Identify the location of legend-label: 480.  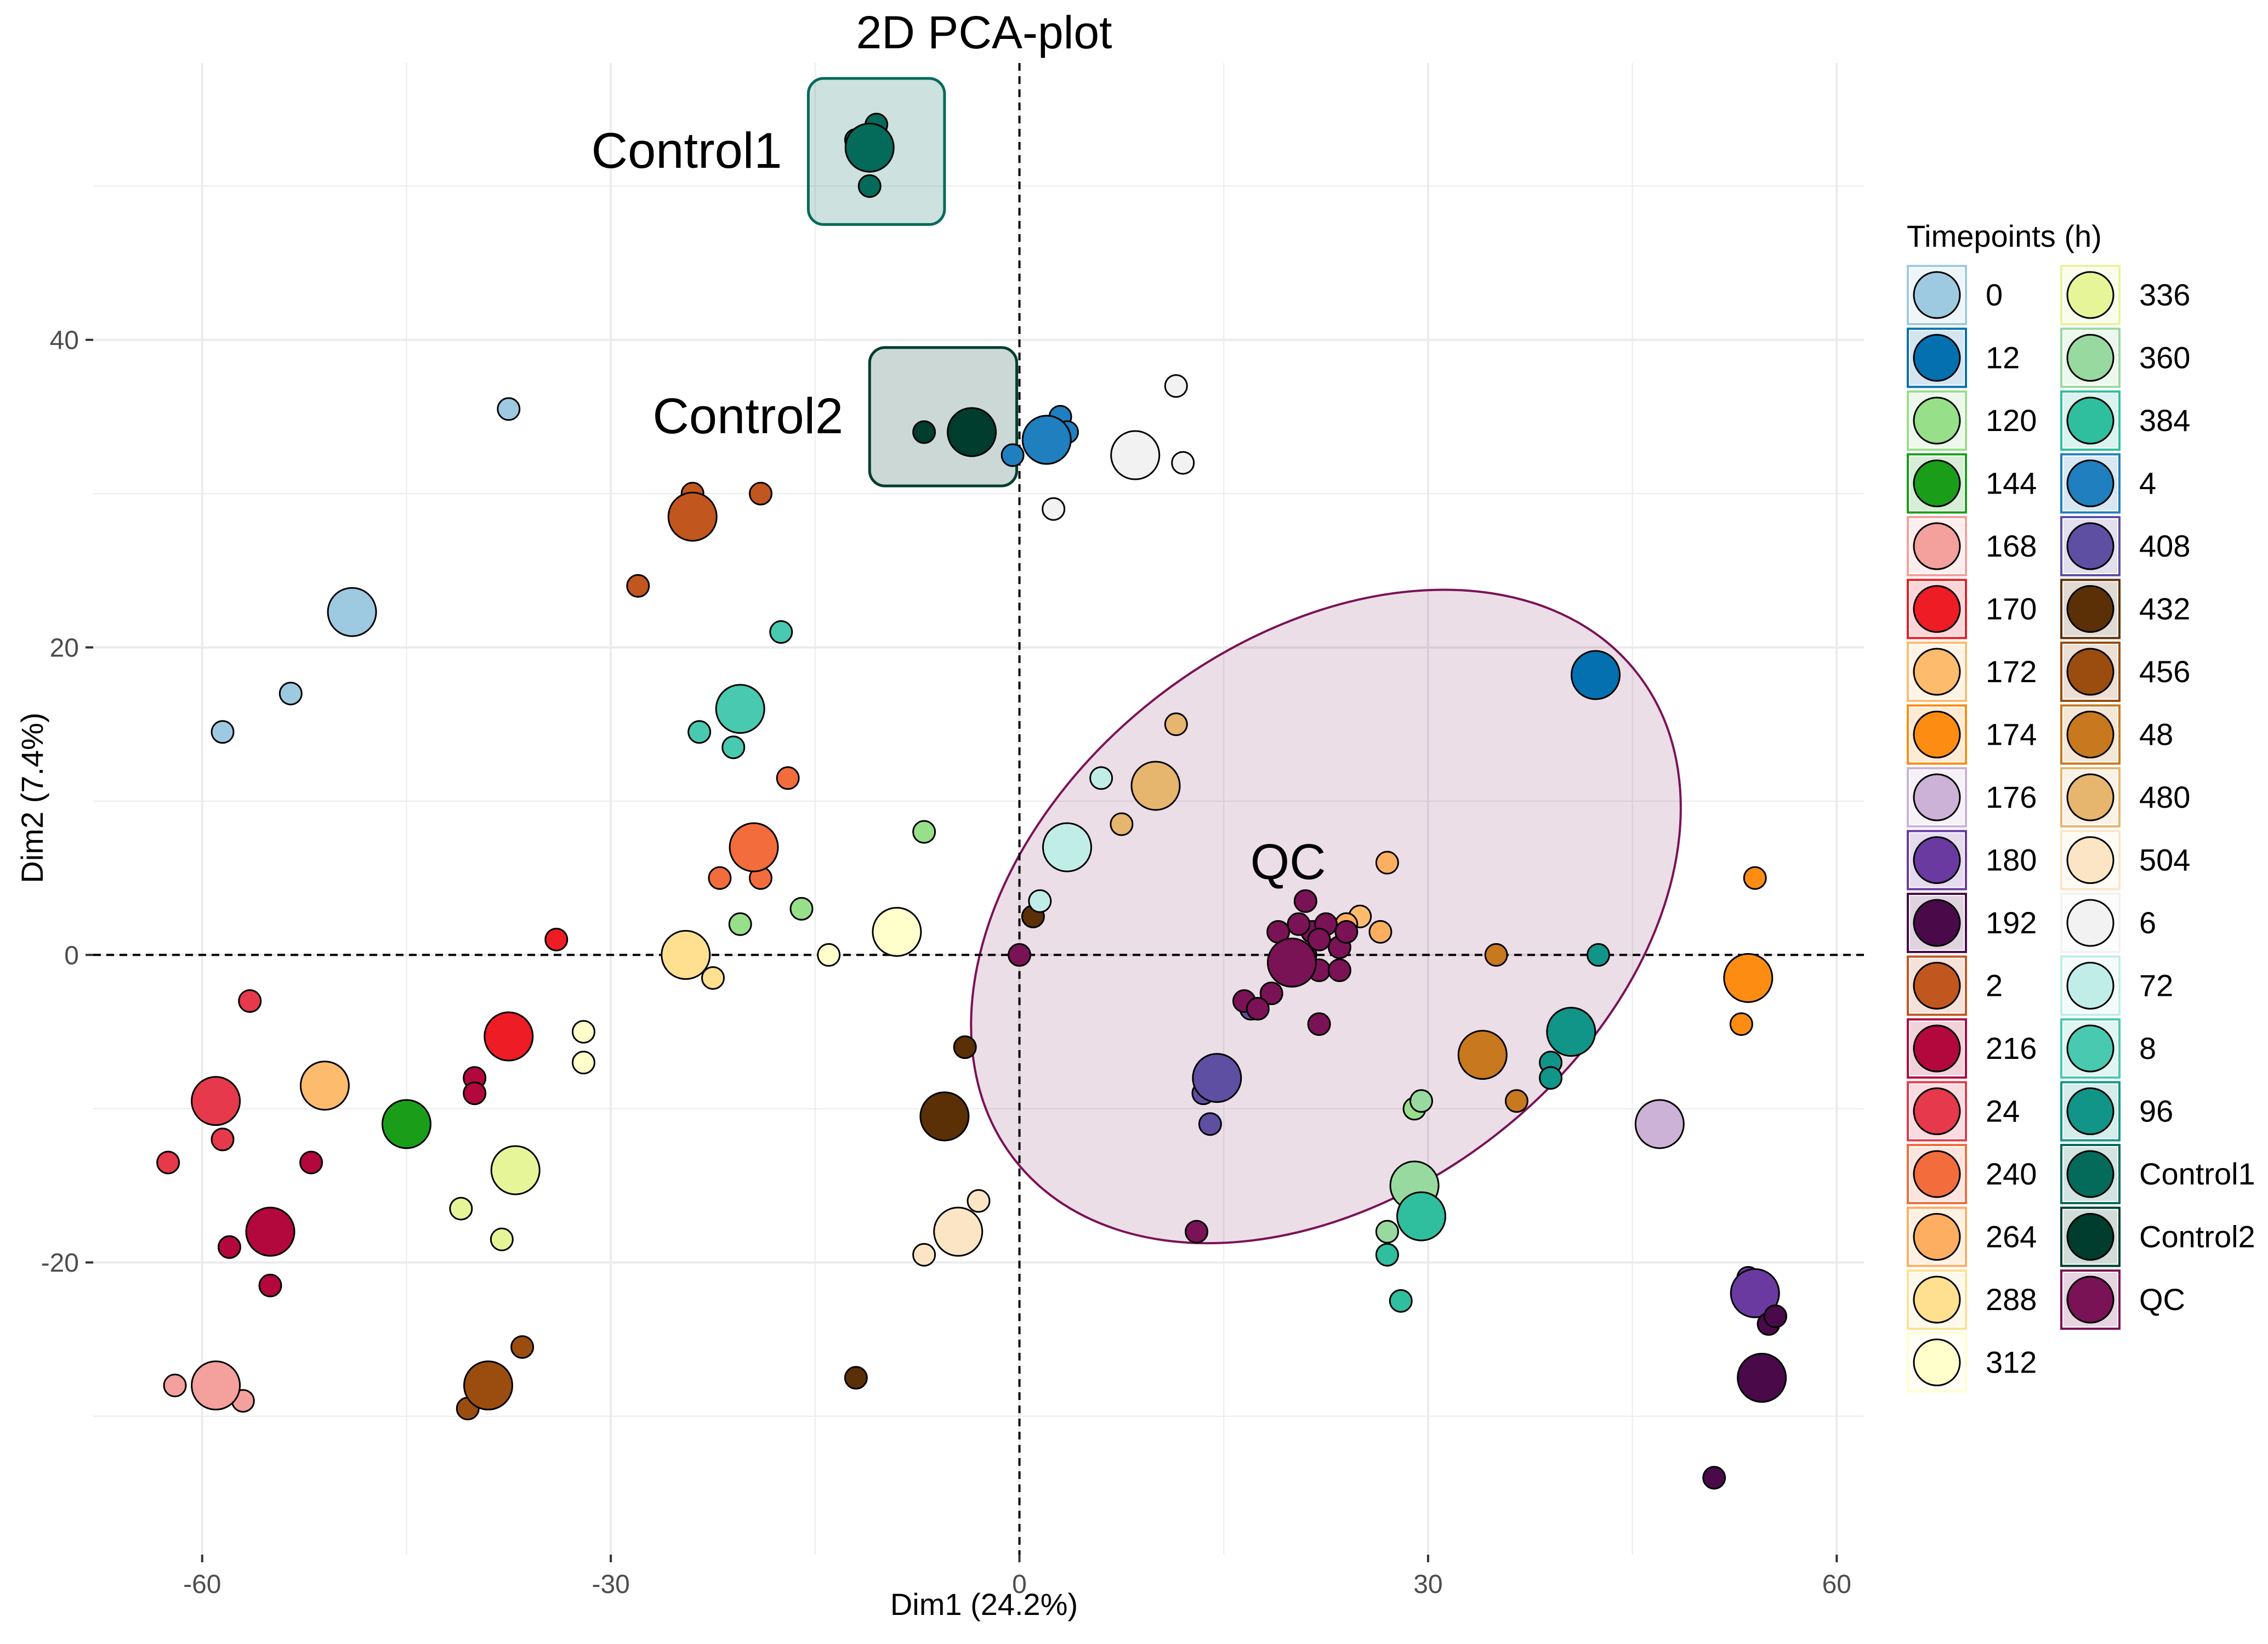
(2164, 797).